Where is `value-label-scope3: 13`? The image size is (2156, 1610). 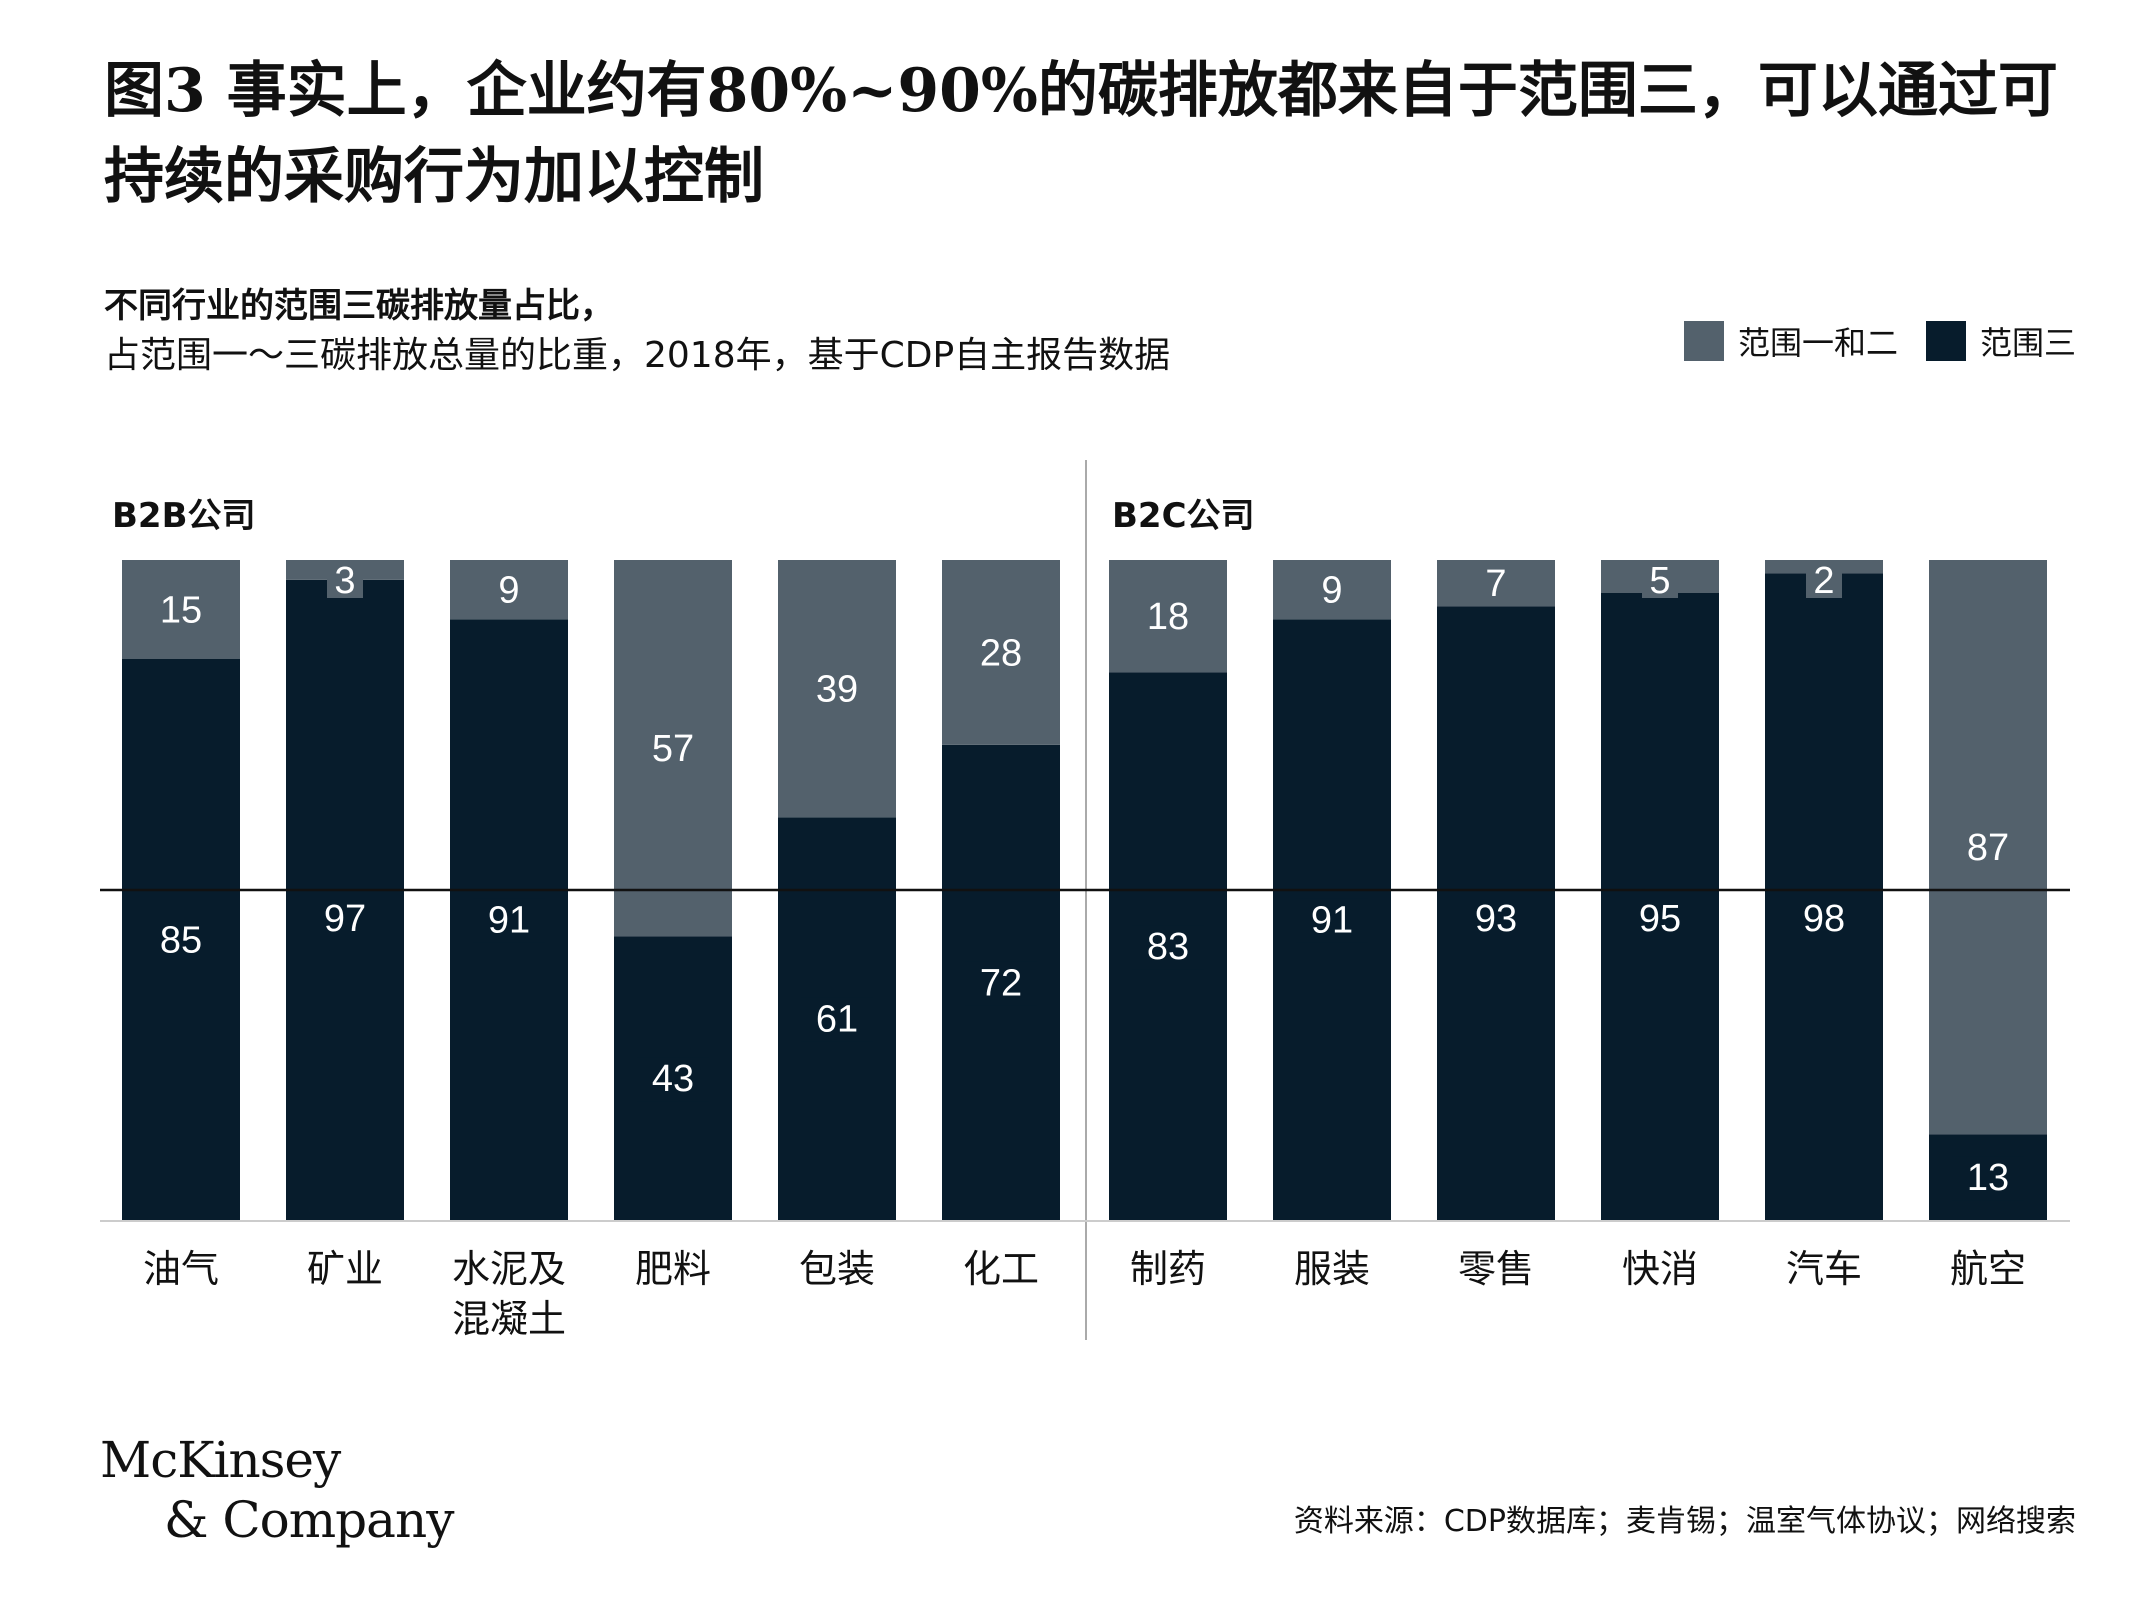 value-label-scope3: 13 is located at coordinates (1988, 1178).